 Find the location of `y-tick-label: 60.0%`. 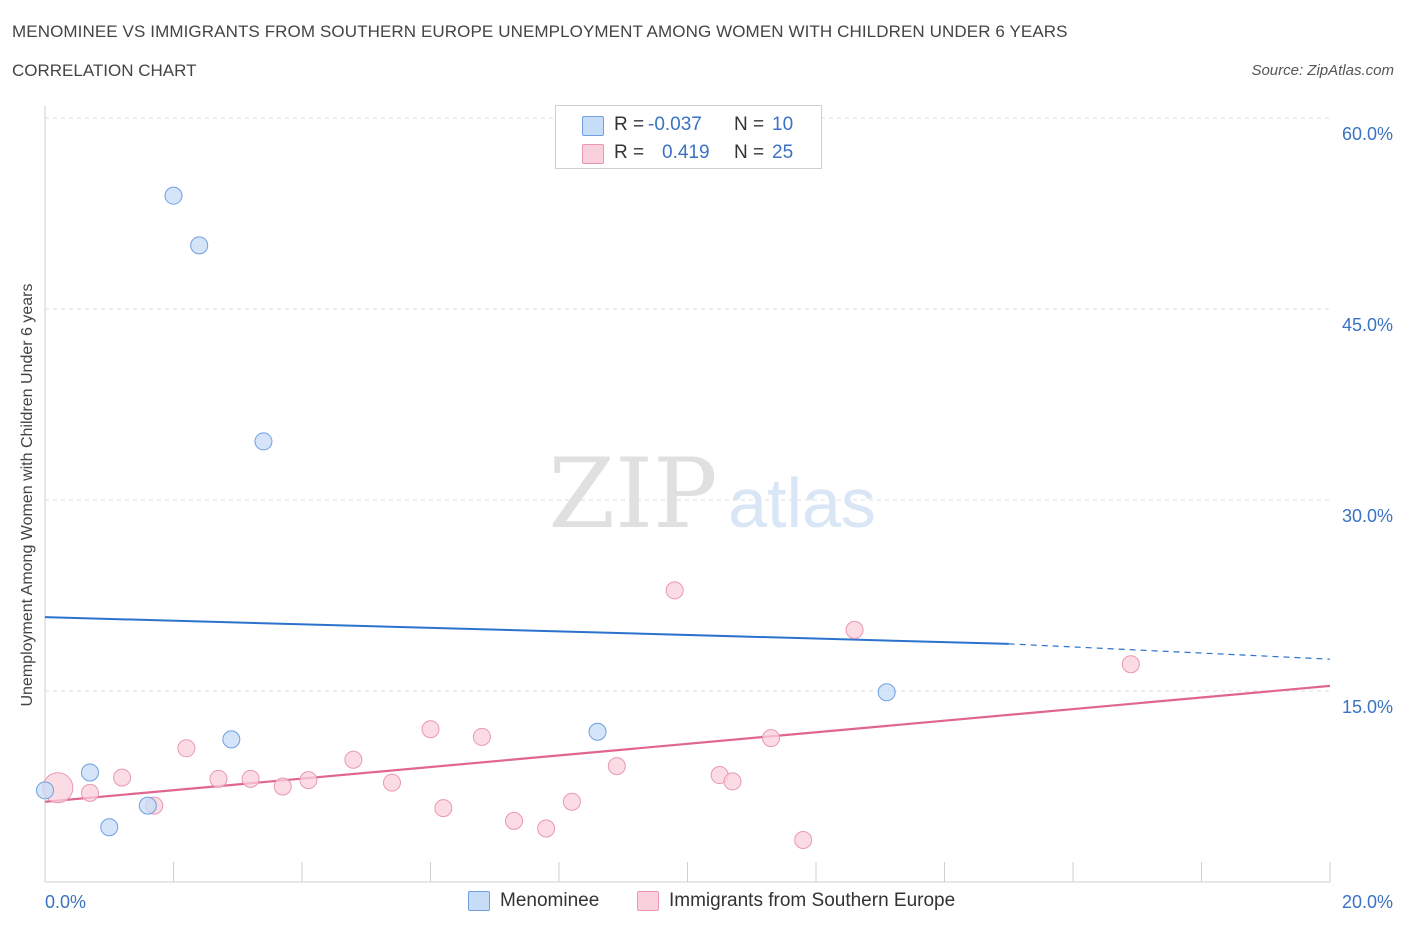

y-tick-label: 60.0% is located at coordinates (1367, 134).